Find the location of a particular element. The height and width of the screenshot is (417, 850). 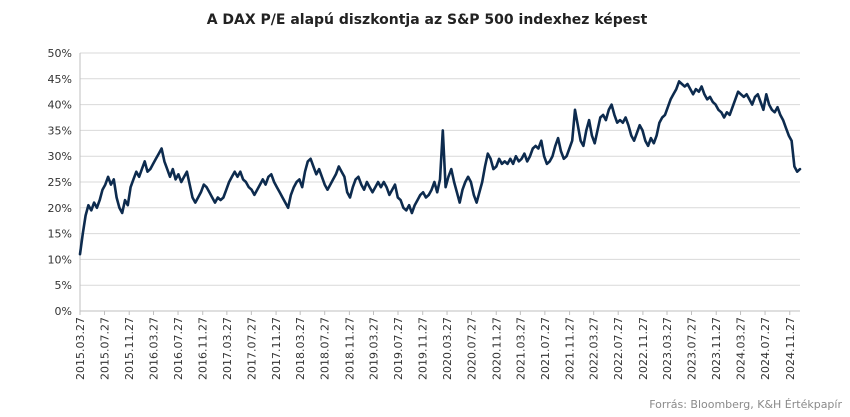

x-tick-label: 2024.07.27 is located at coordinates (765, 348).